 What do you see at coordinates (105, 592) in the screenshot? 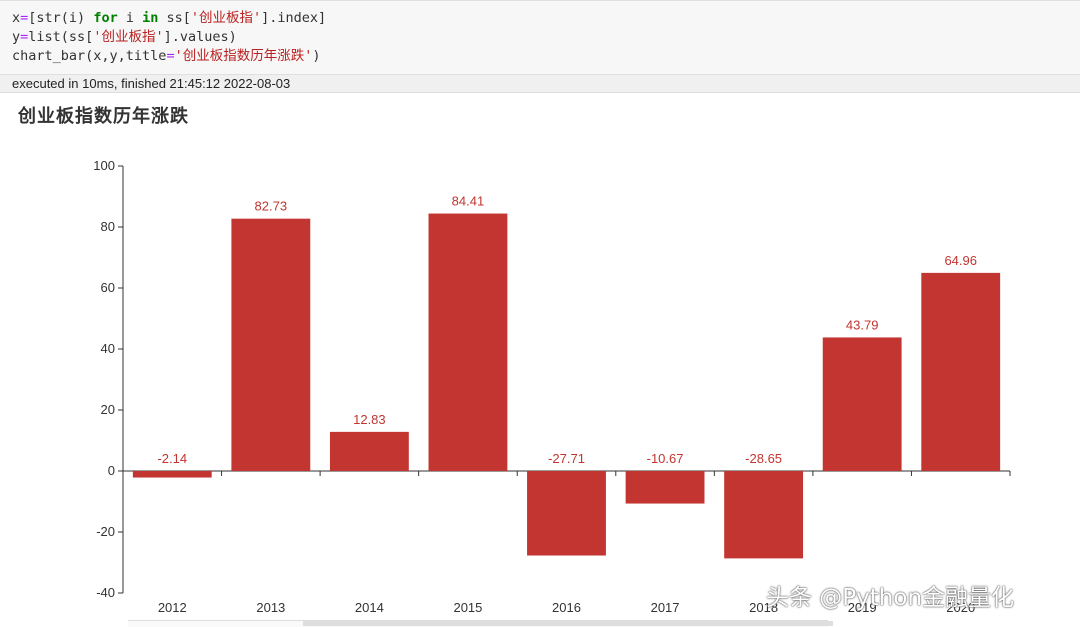
I see `y-tick-label: -40` at bounding box center [105, 592].